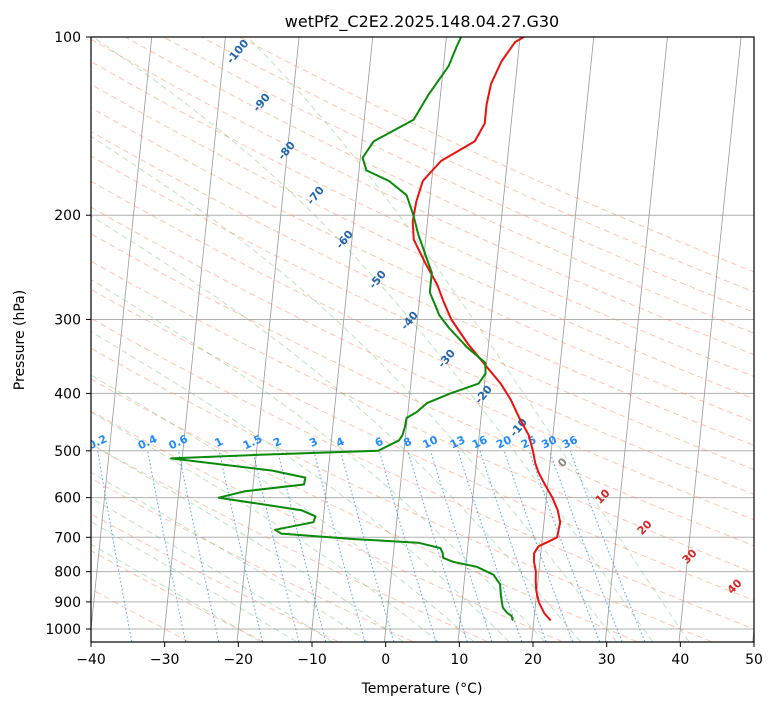  I want to click on x-tick-label: −20, so click(239, 660).